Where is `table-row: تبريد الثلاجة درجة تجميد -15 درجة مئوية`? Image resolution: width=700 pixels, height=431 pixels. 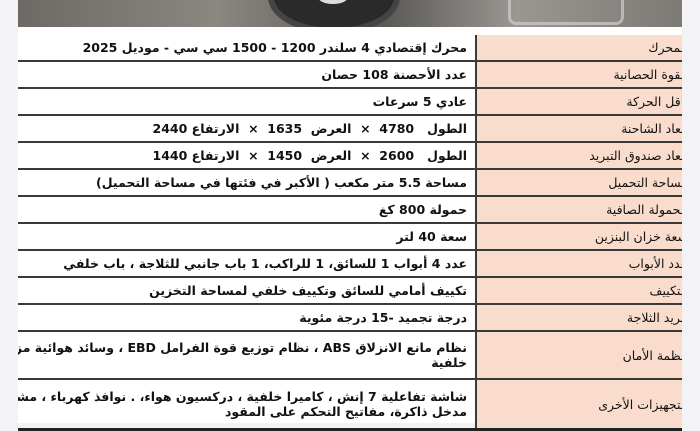
table-row: تبريد الثلاجة درجة تجميد -15 درجة مئوية is located at coordinates (350, 318).